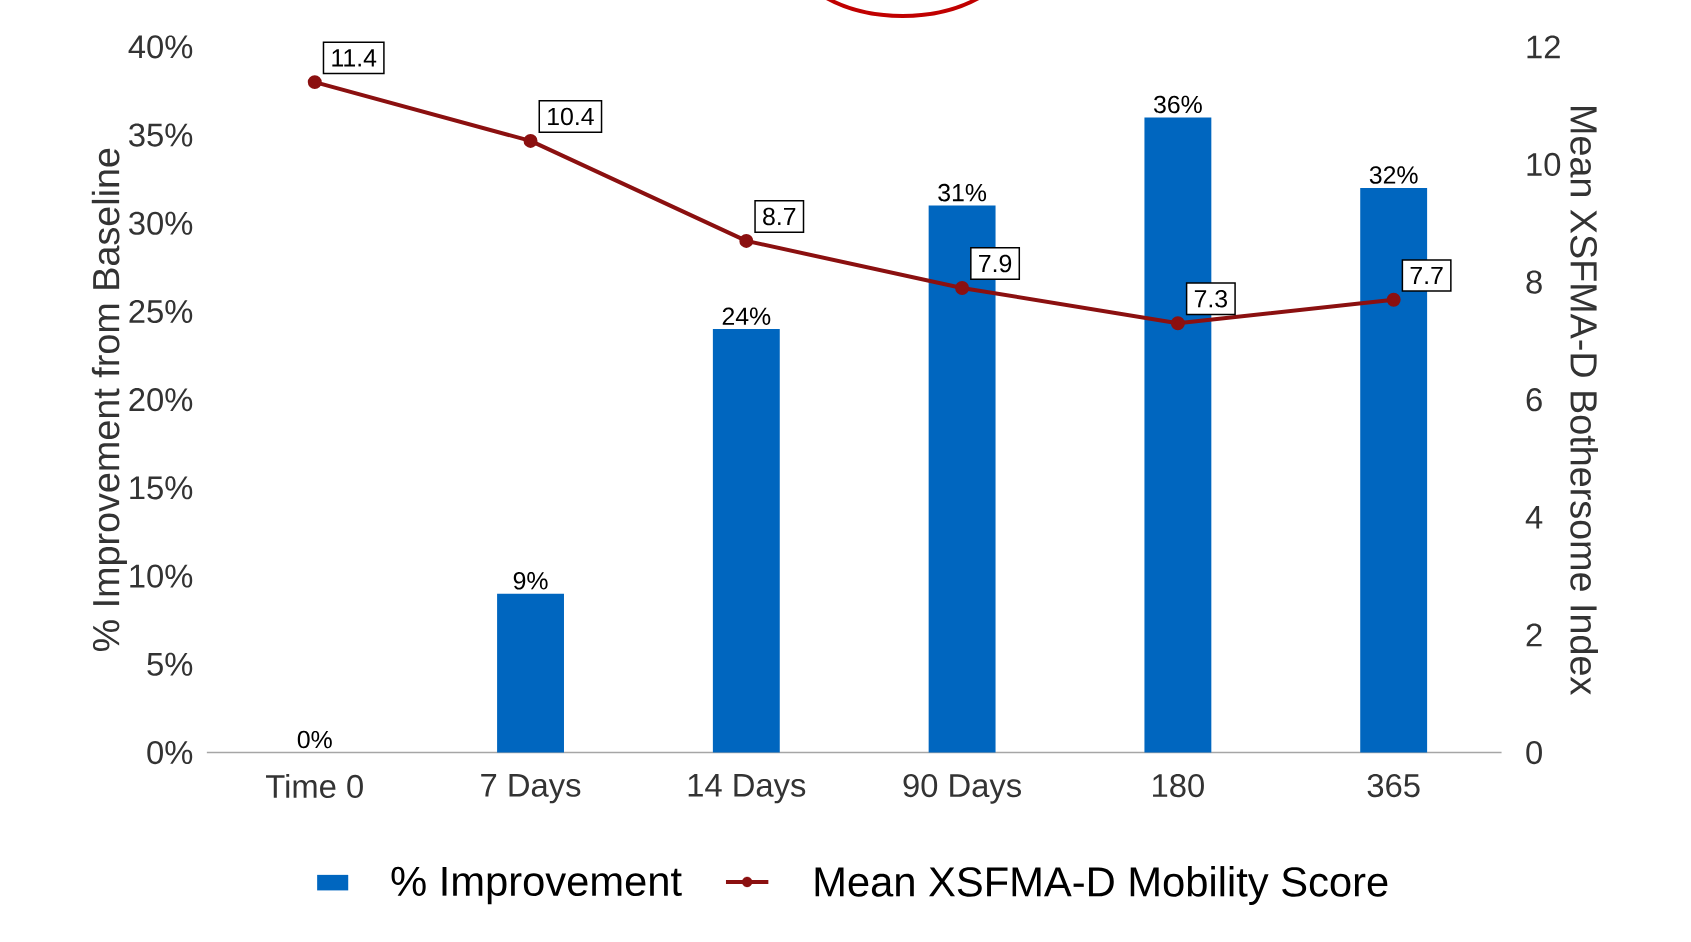  Describe the element at coordinates (1101, 886) in the screenshot. I see `legend-label: Mean XSFMA-D Mobility Score` at that location.